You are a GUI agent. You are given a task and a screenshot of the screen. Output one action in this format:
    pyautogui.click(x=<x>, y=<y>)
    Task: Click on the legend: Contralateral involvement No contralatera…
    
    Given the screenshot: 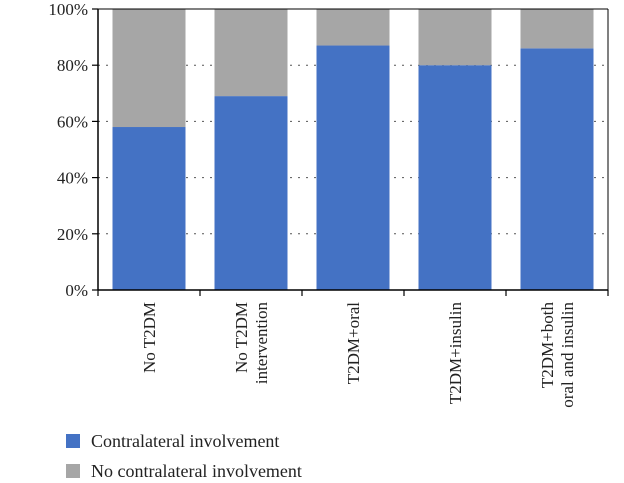 What is the action you would take?
    pyautogui.click(x=184, y=456)
    